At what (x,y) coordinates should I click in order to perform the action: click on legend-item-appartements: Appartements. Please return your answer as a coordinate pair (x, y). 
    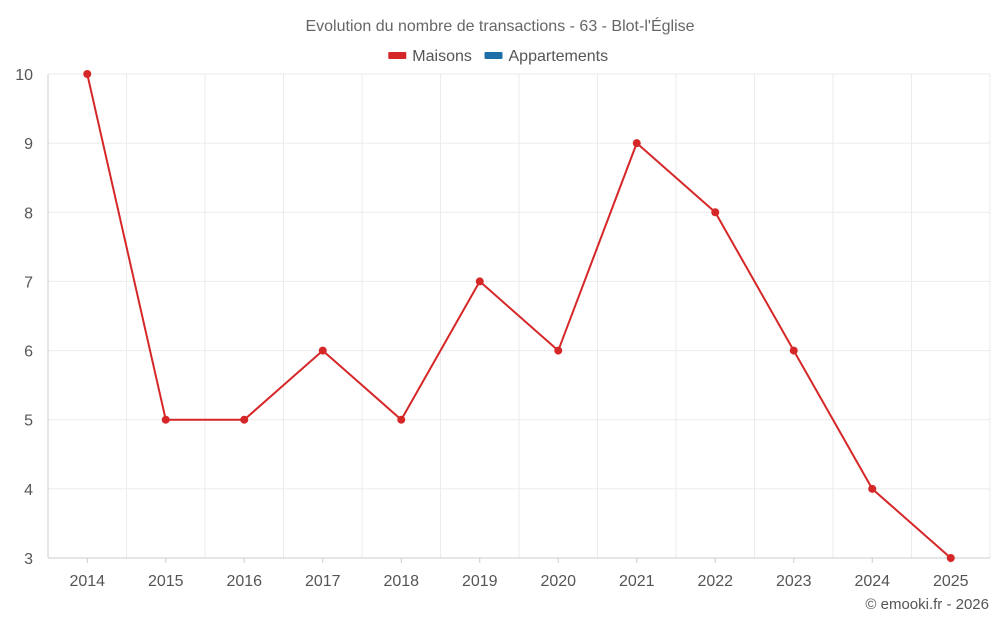
    Looking at the image, I should click on (546, 56).